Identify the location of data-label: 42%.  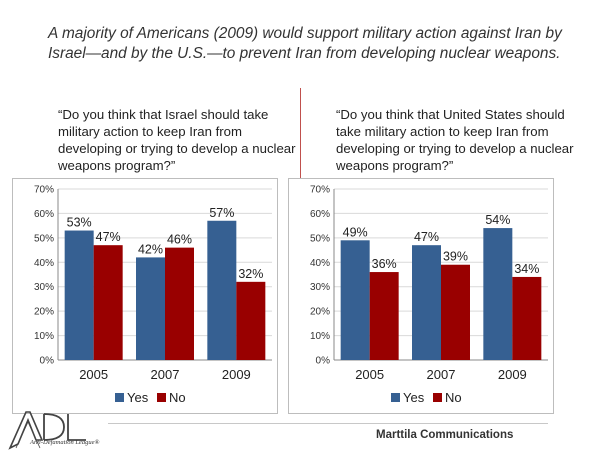
(150, 249).